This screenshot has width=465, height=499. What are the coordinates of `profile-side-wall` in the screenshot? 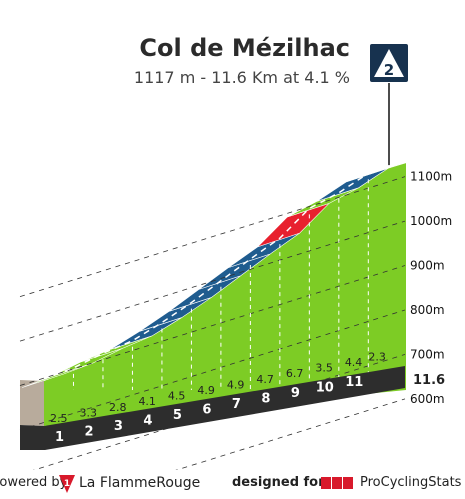 It's located at (32, 403).